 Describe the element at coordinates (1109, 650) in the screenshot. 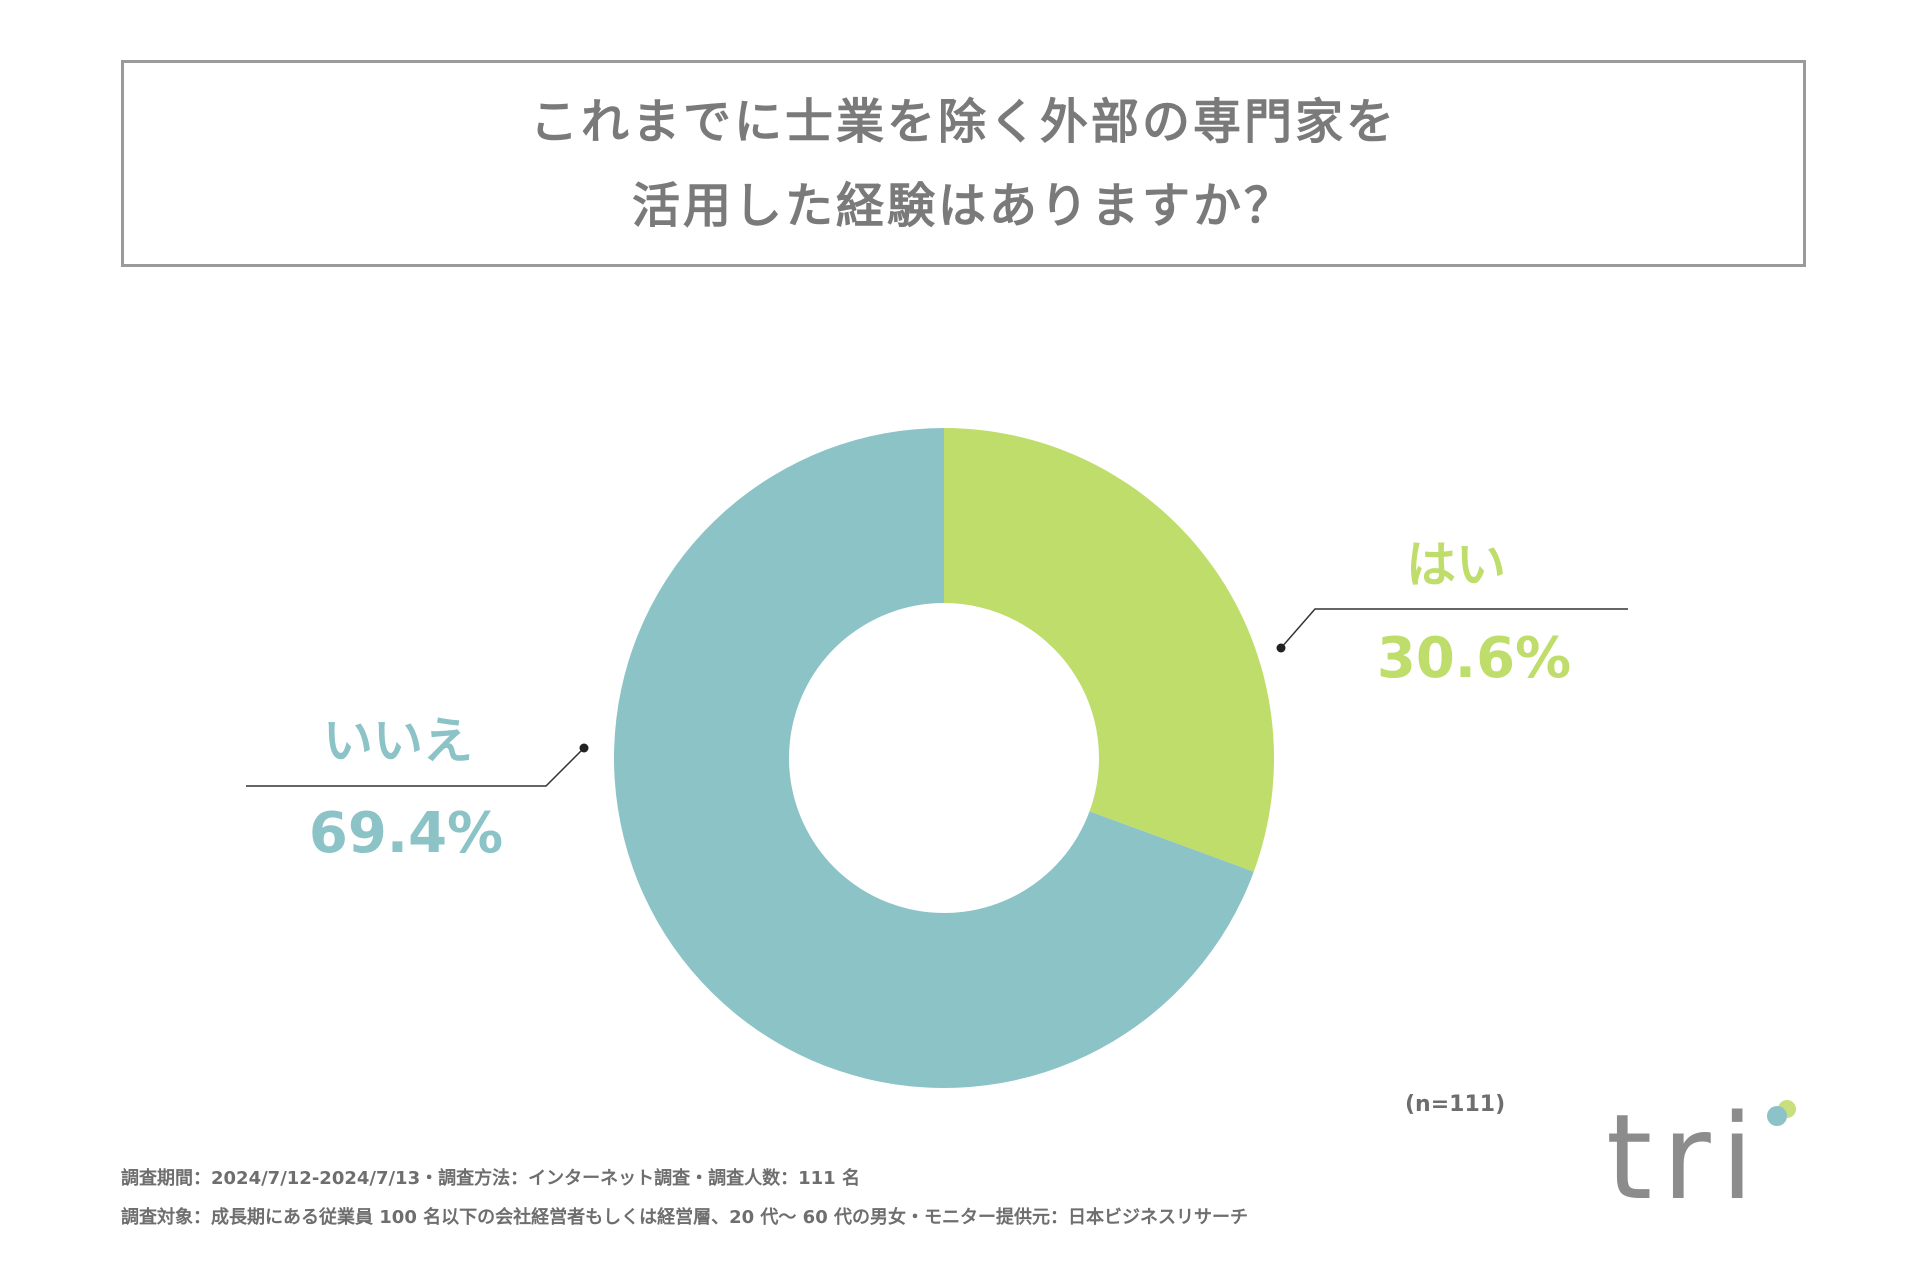

I see `donut-slice-yes` at that location.